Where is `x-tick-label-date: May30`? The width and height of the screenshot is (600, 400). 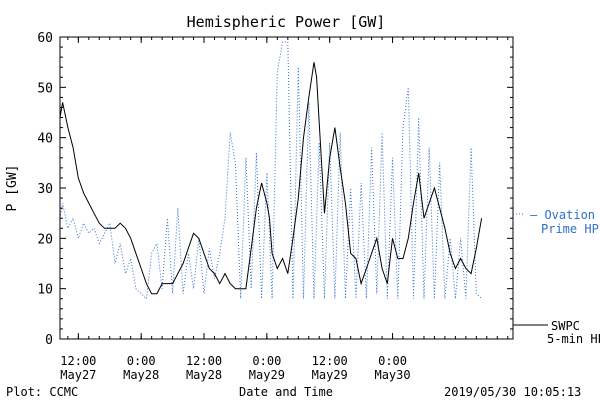 x-tick-label-date: May30 is located at coordinates (392, 375).